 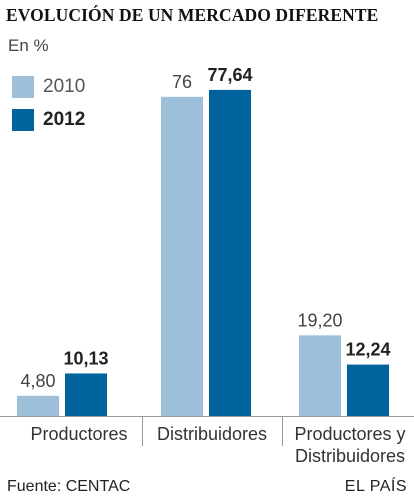 What do you see at coordinates (69, 486) in the screenshot?
I see `source-note: Fuente: CENTAC` at bounding box center [69, 486].